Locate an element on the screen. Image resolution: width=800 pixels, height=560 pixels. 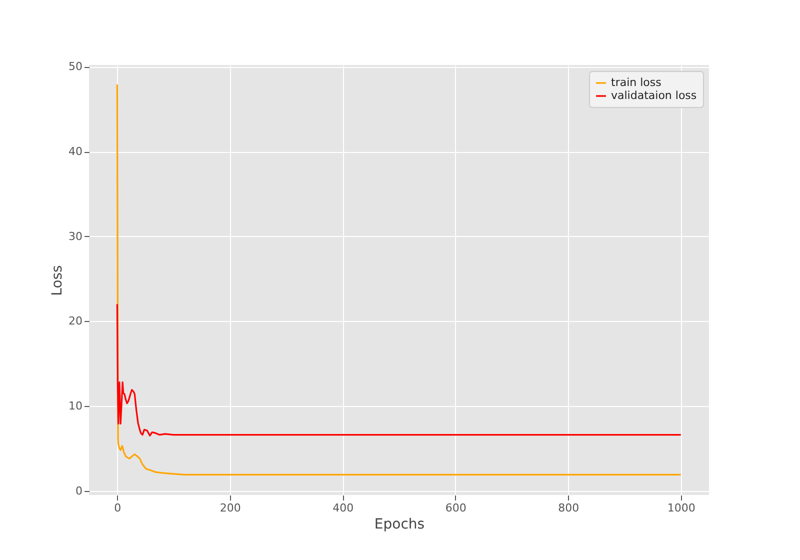
legend-label: validataion loss is located at coordinates (654, 95).